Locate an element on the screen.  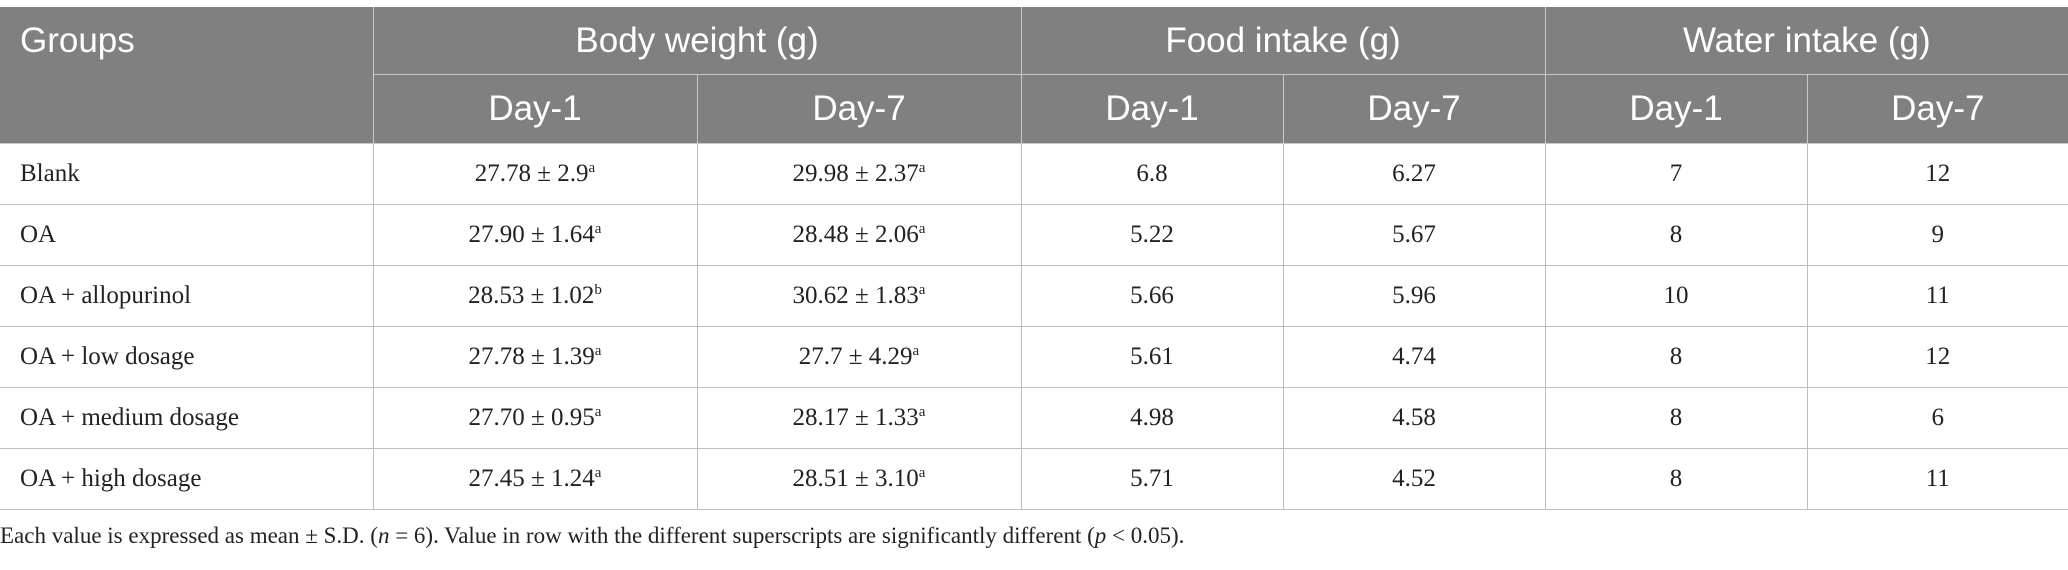
cell-group-value: OA + high dosage is located at coordinates (111, 478).